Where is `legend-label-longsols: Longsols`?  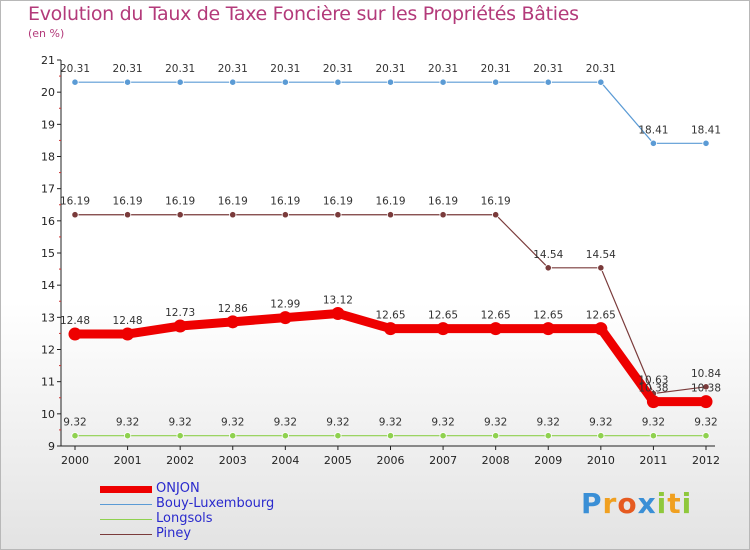
legend-label-longsols: Longsols is located at coordinates (184, 518).